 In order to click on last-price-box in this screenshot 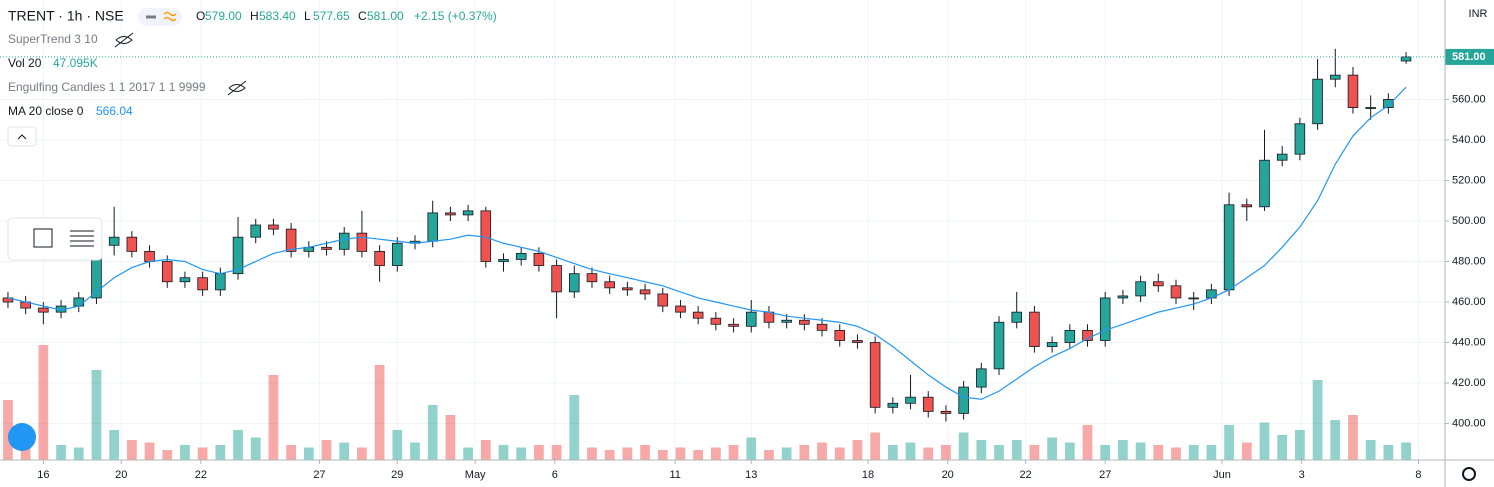, I will do `click(1469, 56)`.